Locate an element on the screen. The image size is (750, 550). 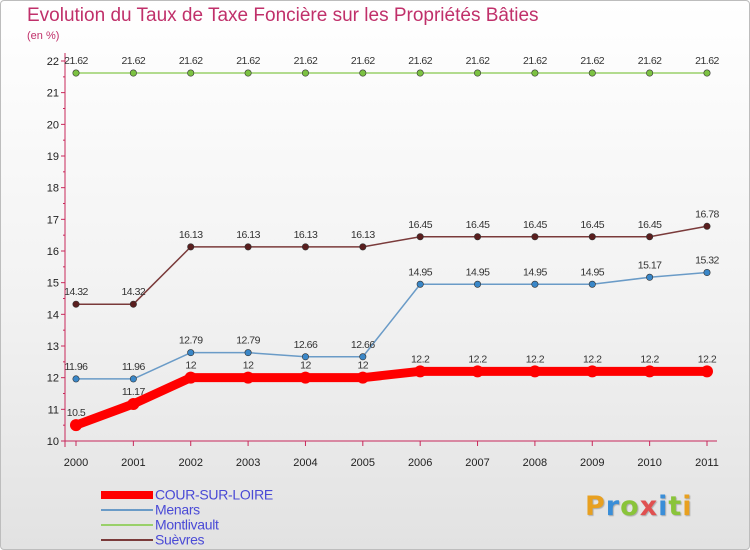
data-label-cour-sur-loire: 11.17 is located at coordinates (134, 392).